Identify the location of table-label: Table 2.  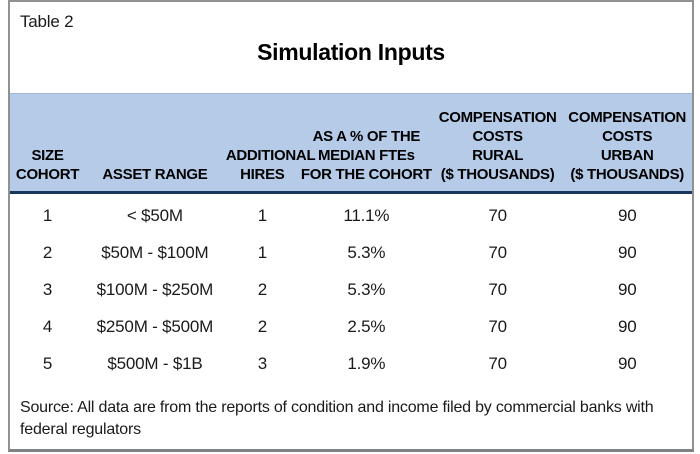
(47, 21).